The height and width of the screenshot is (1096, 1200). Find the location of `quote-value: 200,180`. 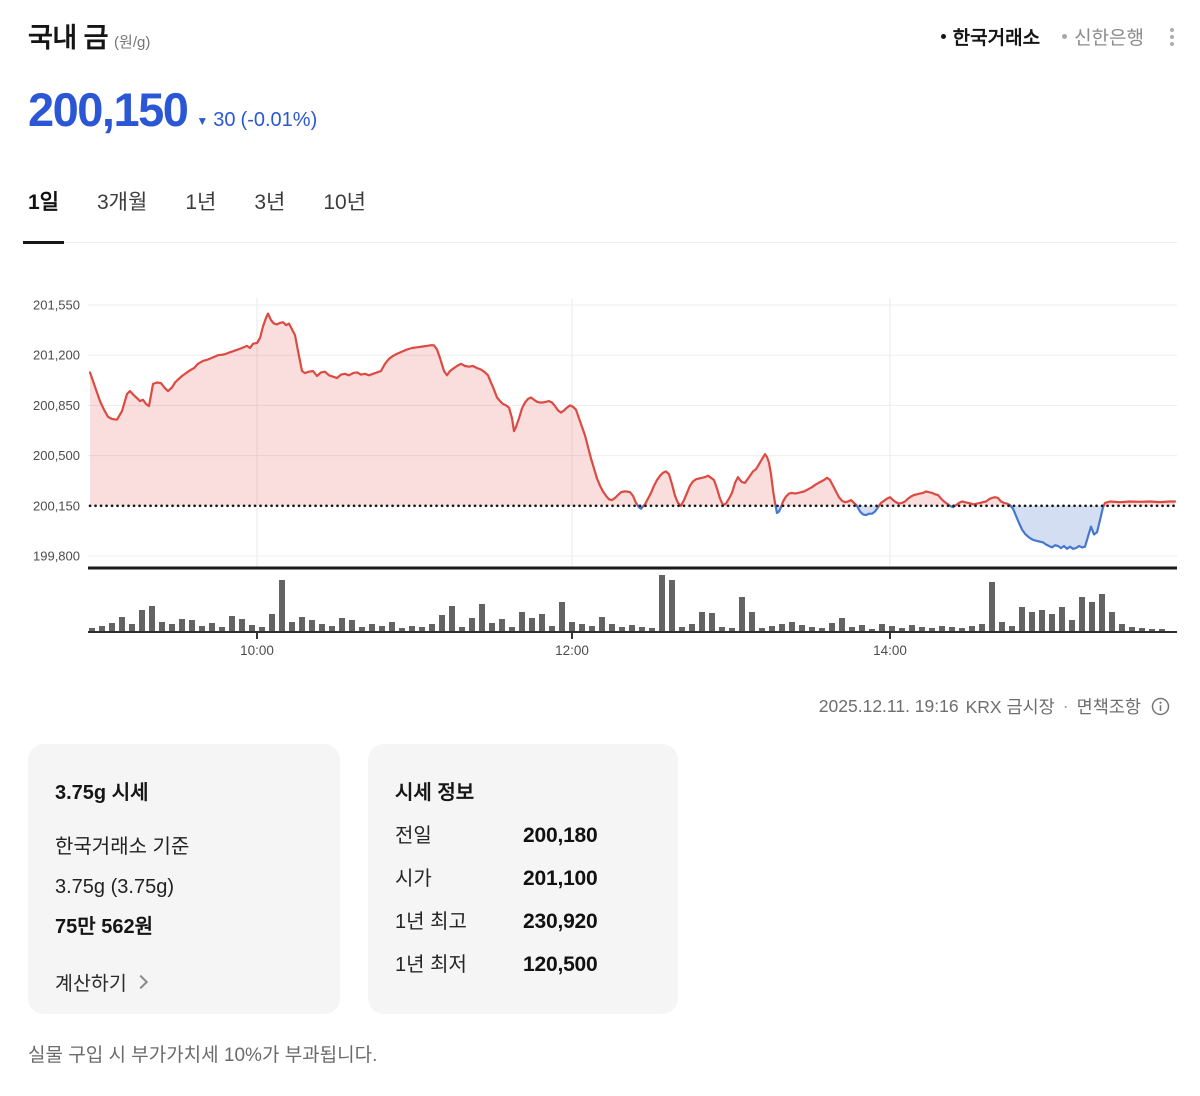

quote-value: 200,180 is located at coordinates (560, 835).